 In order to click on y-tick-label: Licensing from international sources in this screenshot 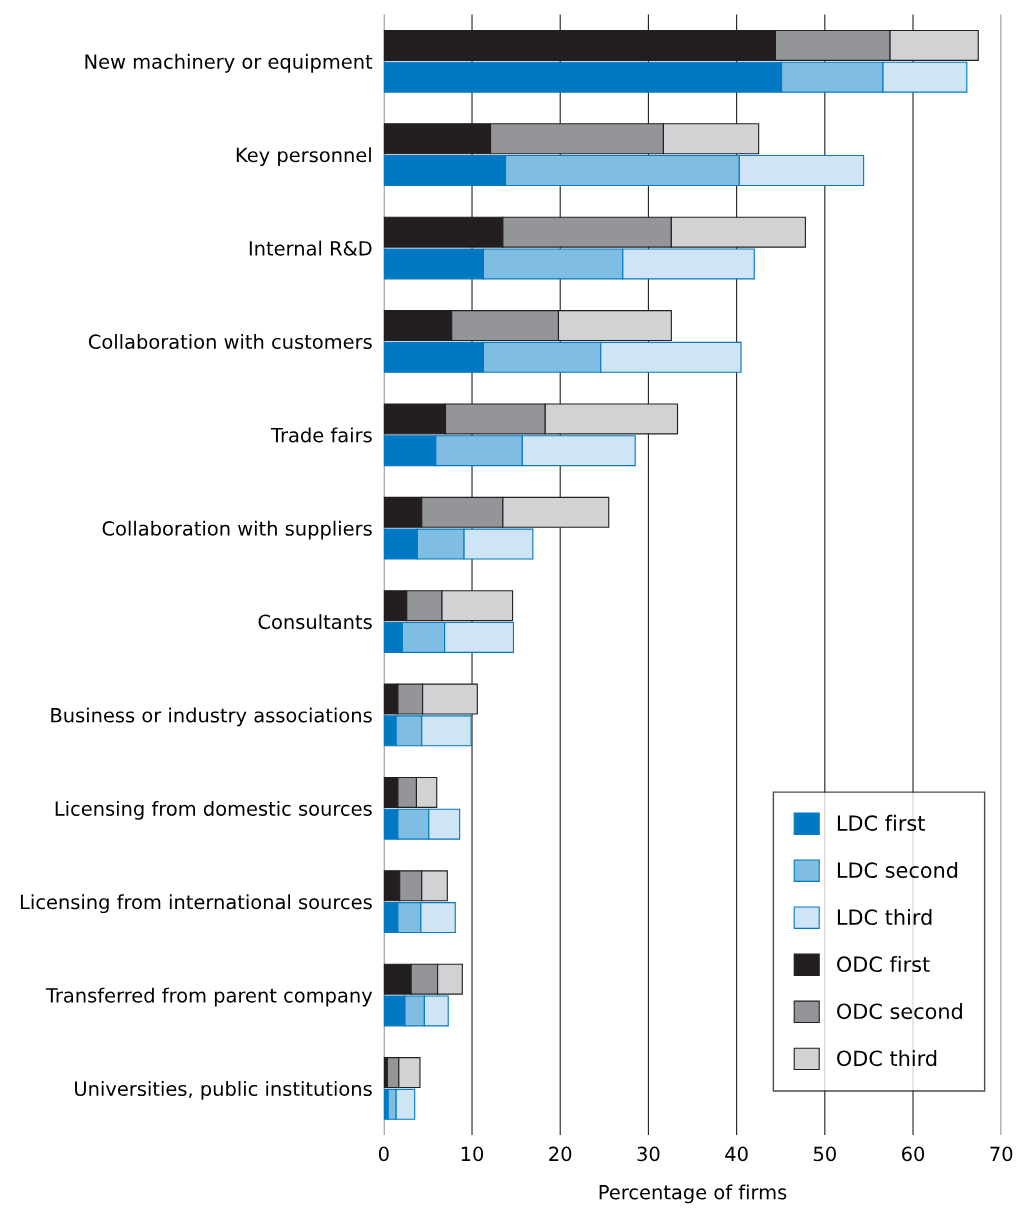, I will do `click(196, 904)`.